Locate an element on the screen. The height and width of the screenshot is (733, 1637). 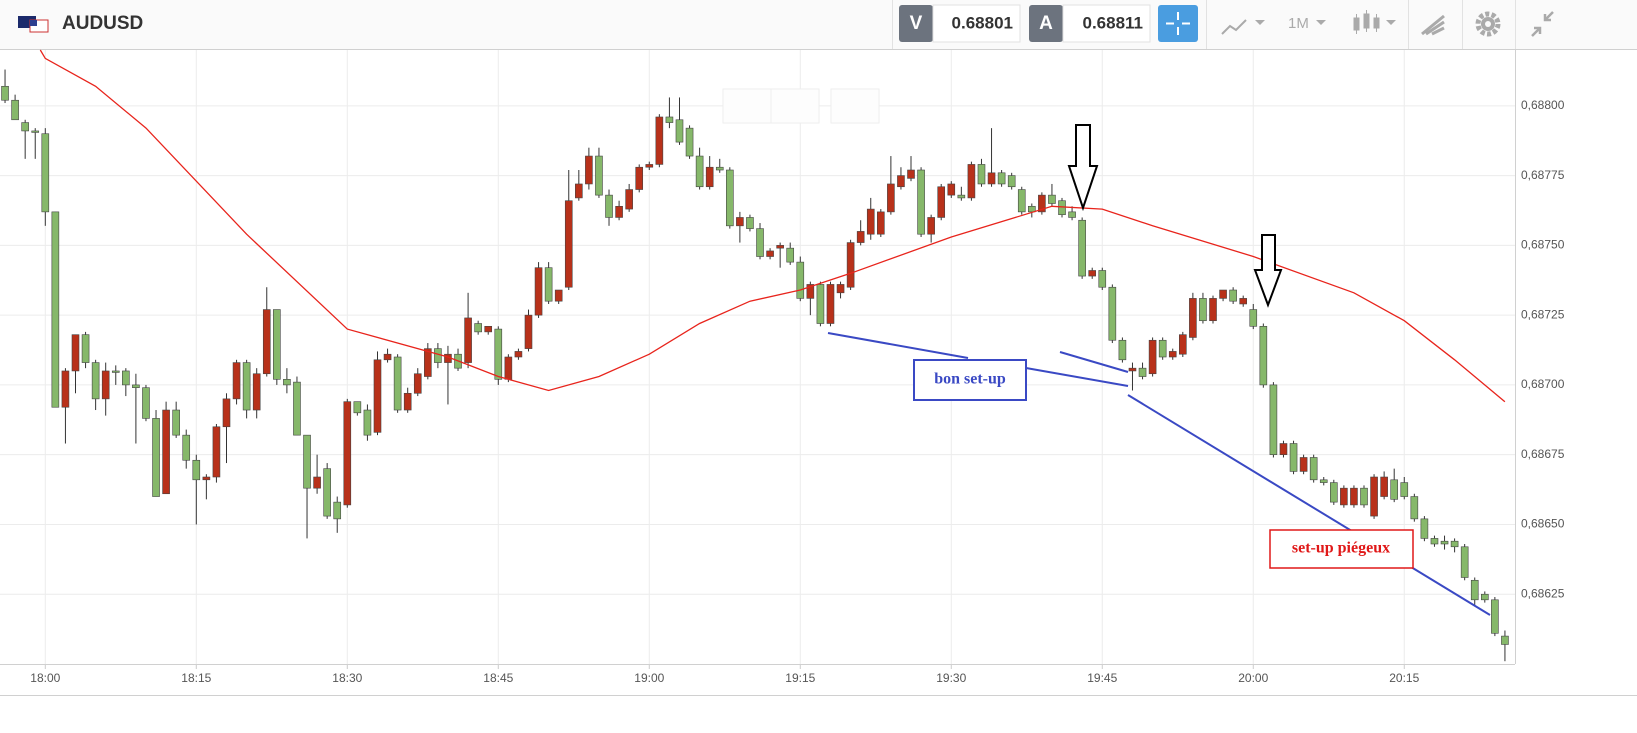
collapse-button is located at coordinates (1542, 24).